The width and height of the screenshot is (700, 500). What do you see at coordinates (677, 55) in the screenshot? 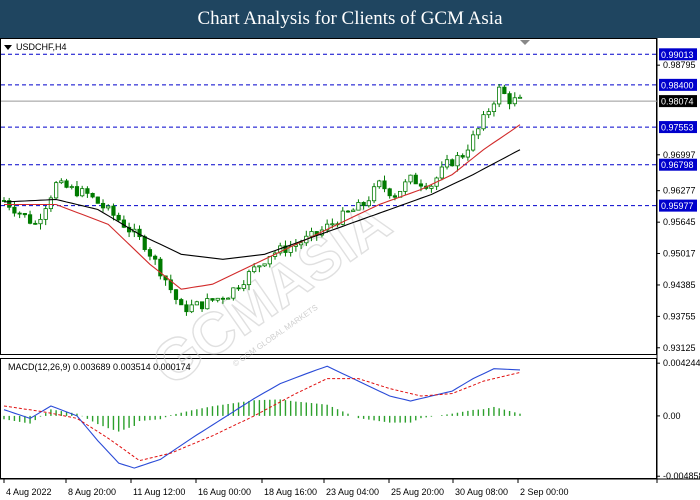
I see `level-label: 0.99013` at bounding box center [677, 55].